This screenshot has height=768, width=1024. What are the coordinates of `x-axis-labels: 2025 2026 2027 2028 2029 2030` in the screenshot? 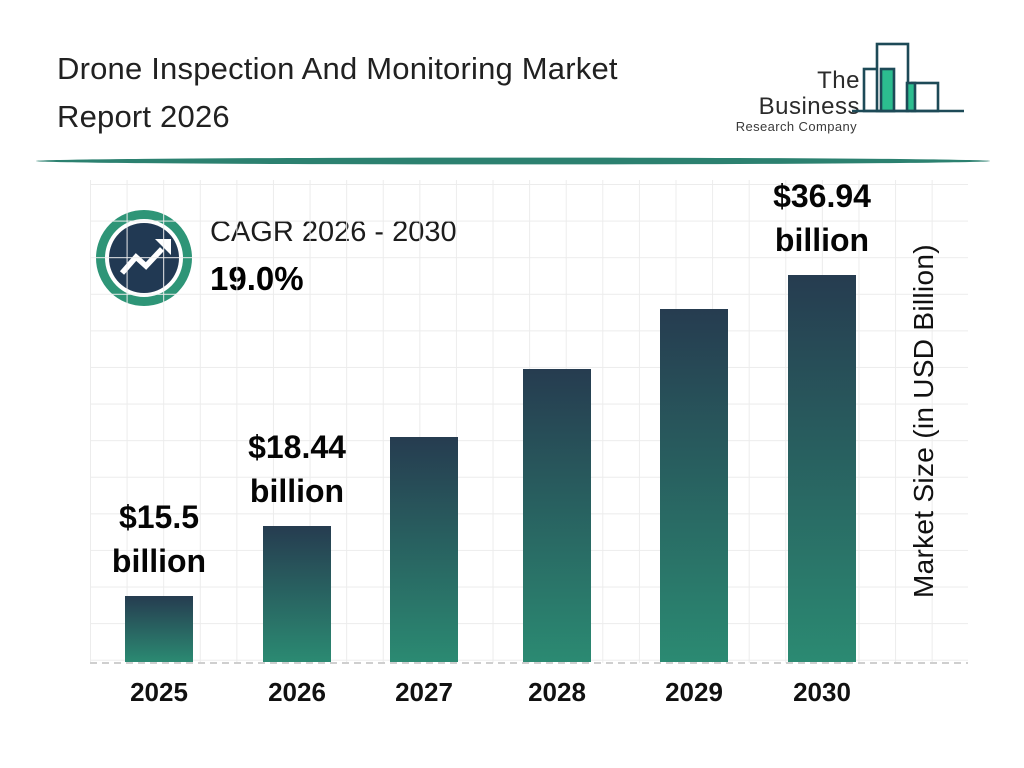 It's located at (529, 694).